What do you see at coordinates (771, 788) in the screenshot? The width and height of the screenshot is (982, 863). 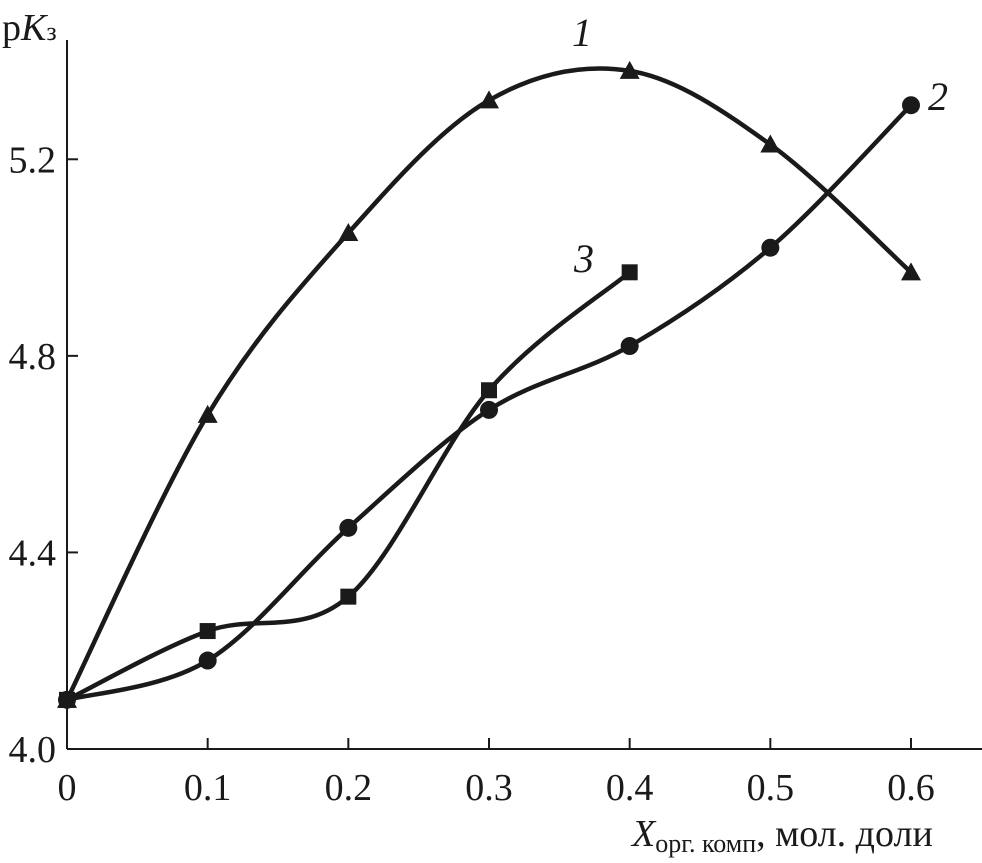 I see `x-tick-label: 0.5` at bounding box center [771, 788].